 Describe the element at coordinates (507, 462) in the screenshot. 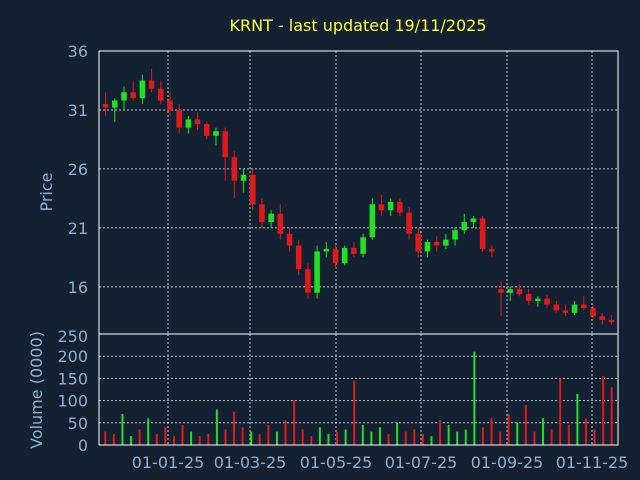

I see `date-tick-label: 01-09-25` at that location.